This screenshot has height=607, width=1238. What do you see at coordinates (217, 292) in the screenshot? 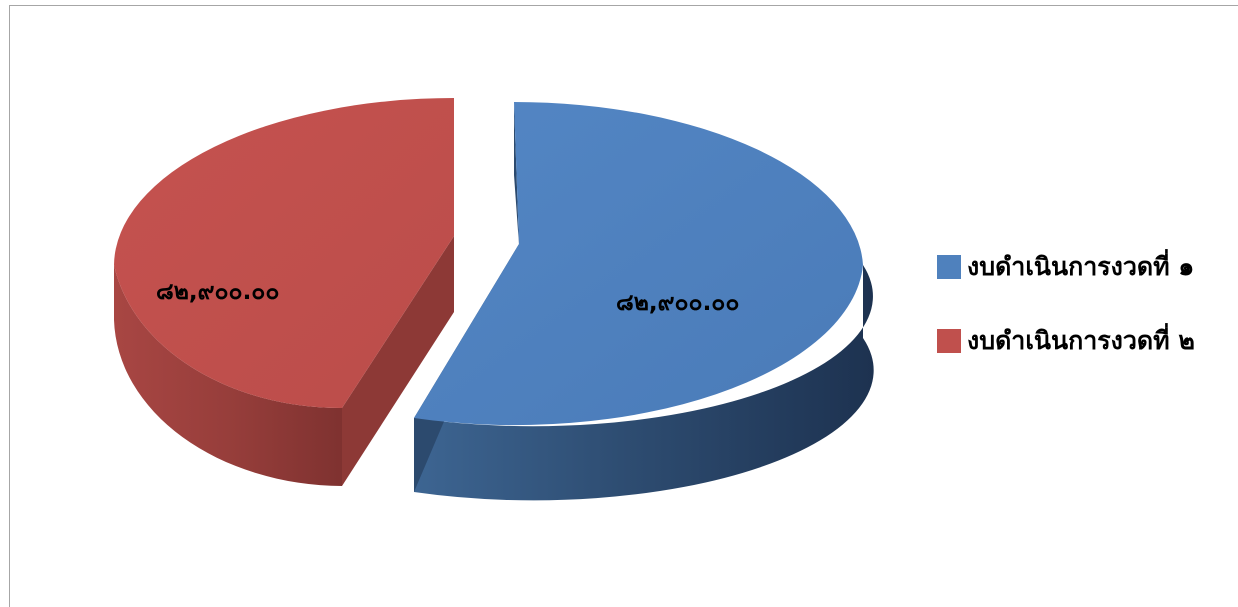
I see `data-label-slice-2: ๘๒,๙๐๐.๐๐` at bounding box center [217, 292].